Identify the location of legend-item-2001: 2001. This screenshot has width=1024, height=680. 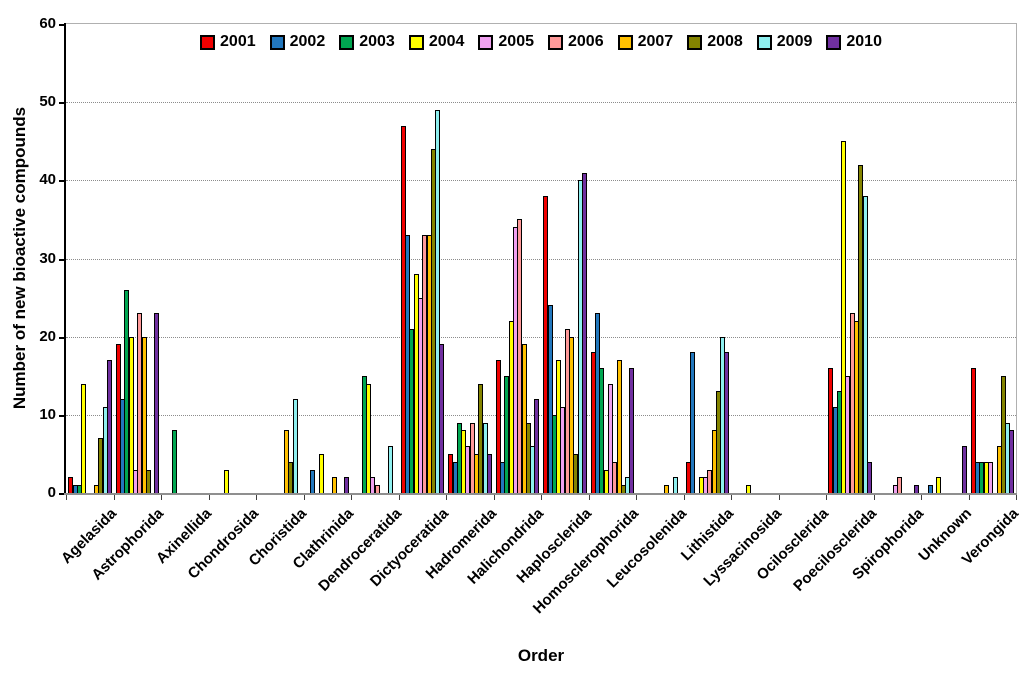
(228, 42).